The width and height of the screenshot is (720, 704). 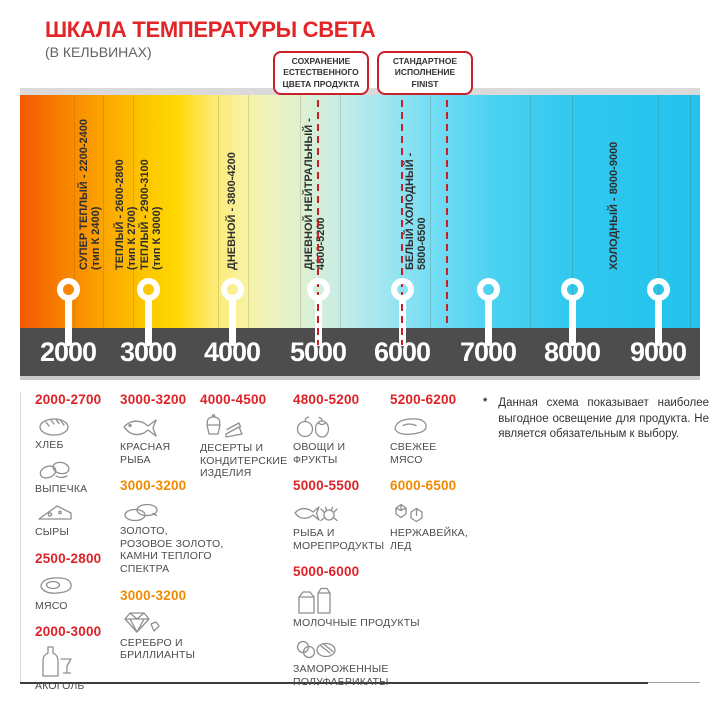 I want to click on zone-label-daylight-neutral: ДНЕВНОЙ НЕЙТРАЛЬНЫЙ - 4800-5200, so click(x=315, y=194).